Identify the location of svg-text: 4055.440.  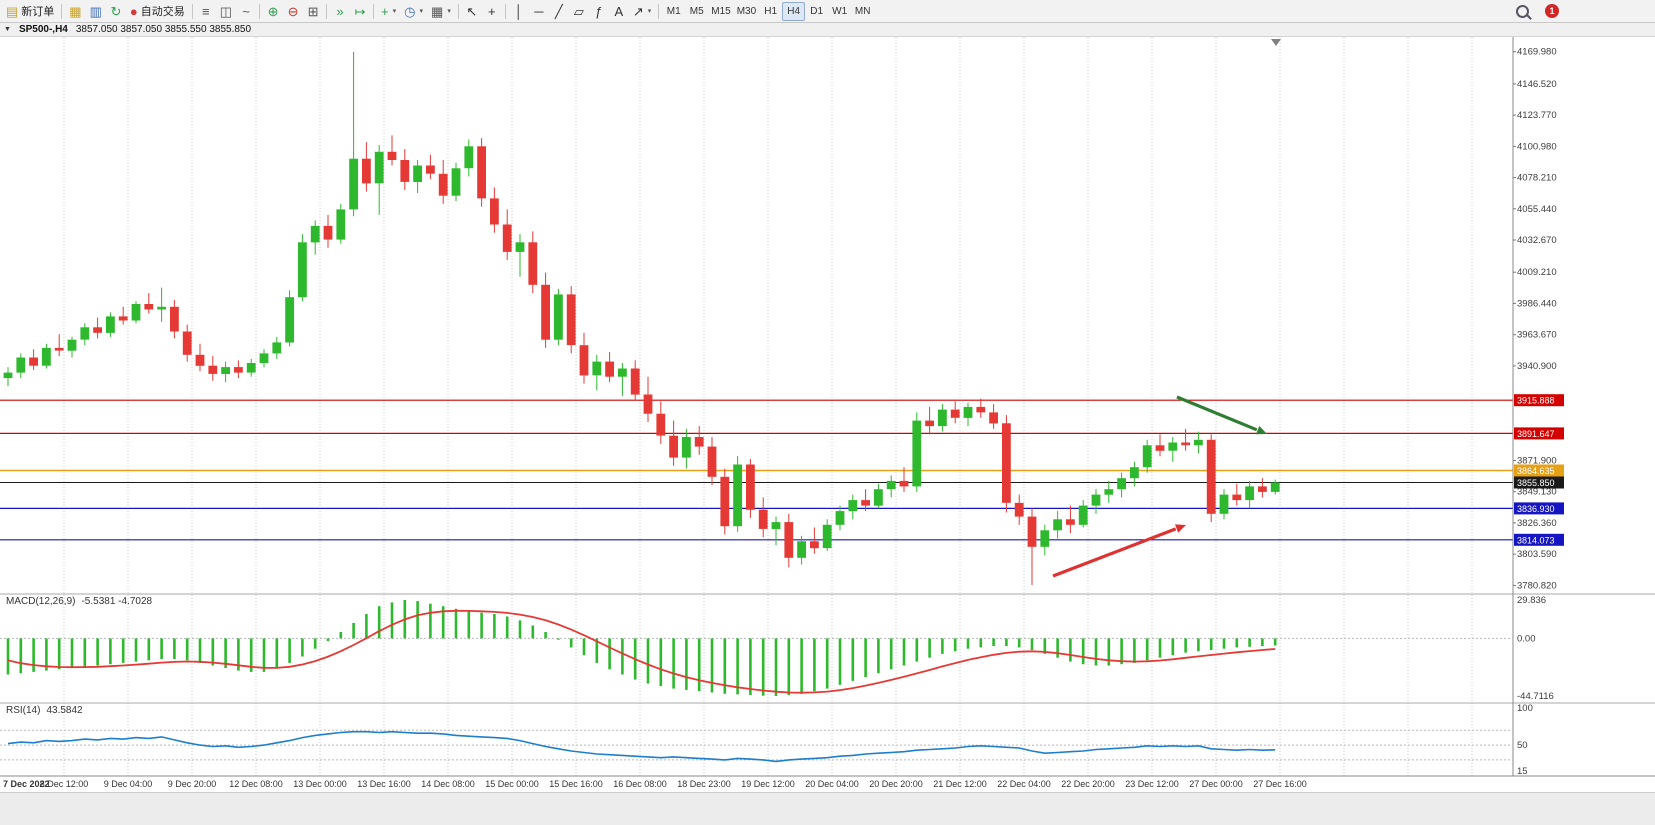
(1537, 209).